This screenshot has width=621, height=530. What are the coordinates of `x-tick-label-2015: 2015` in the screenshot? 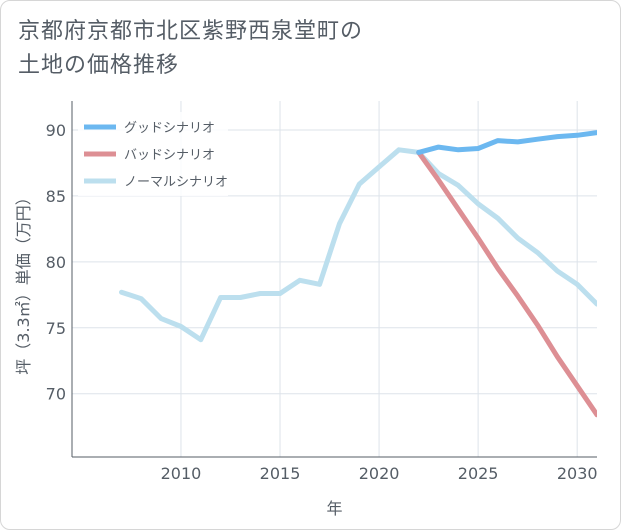 It's located at (280, 473).